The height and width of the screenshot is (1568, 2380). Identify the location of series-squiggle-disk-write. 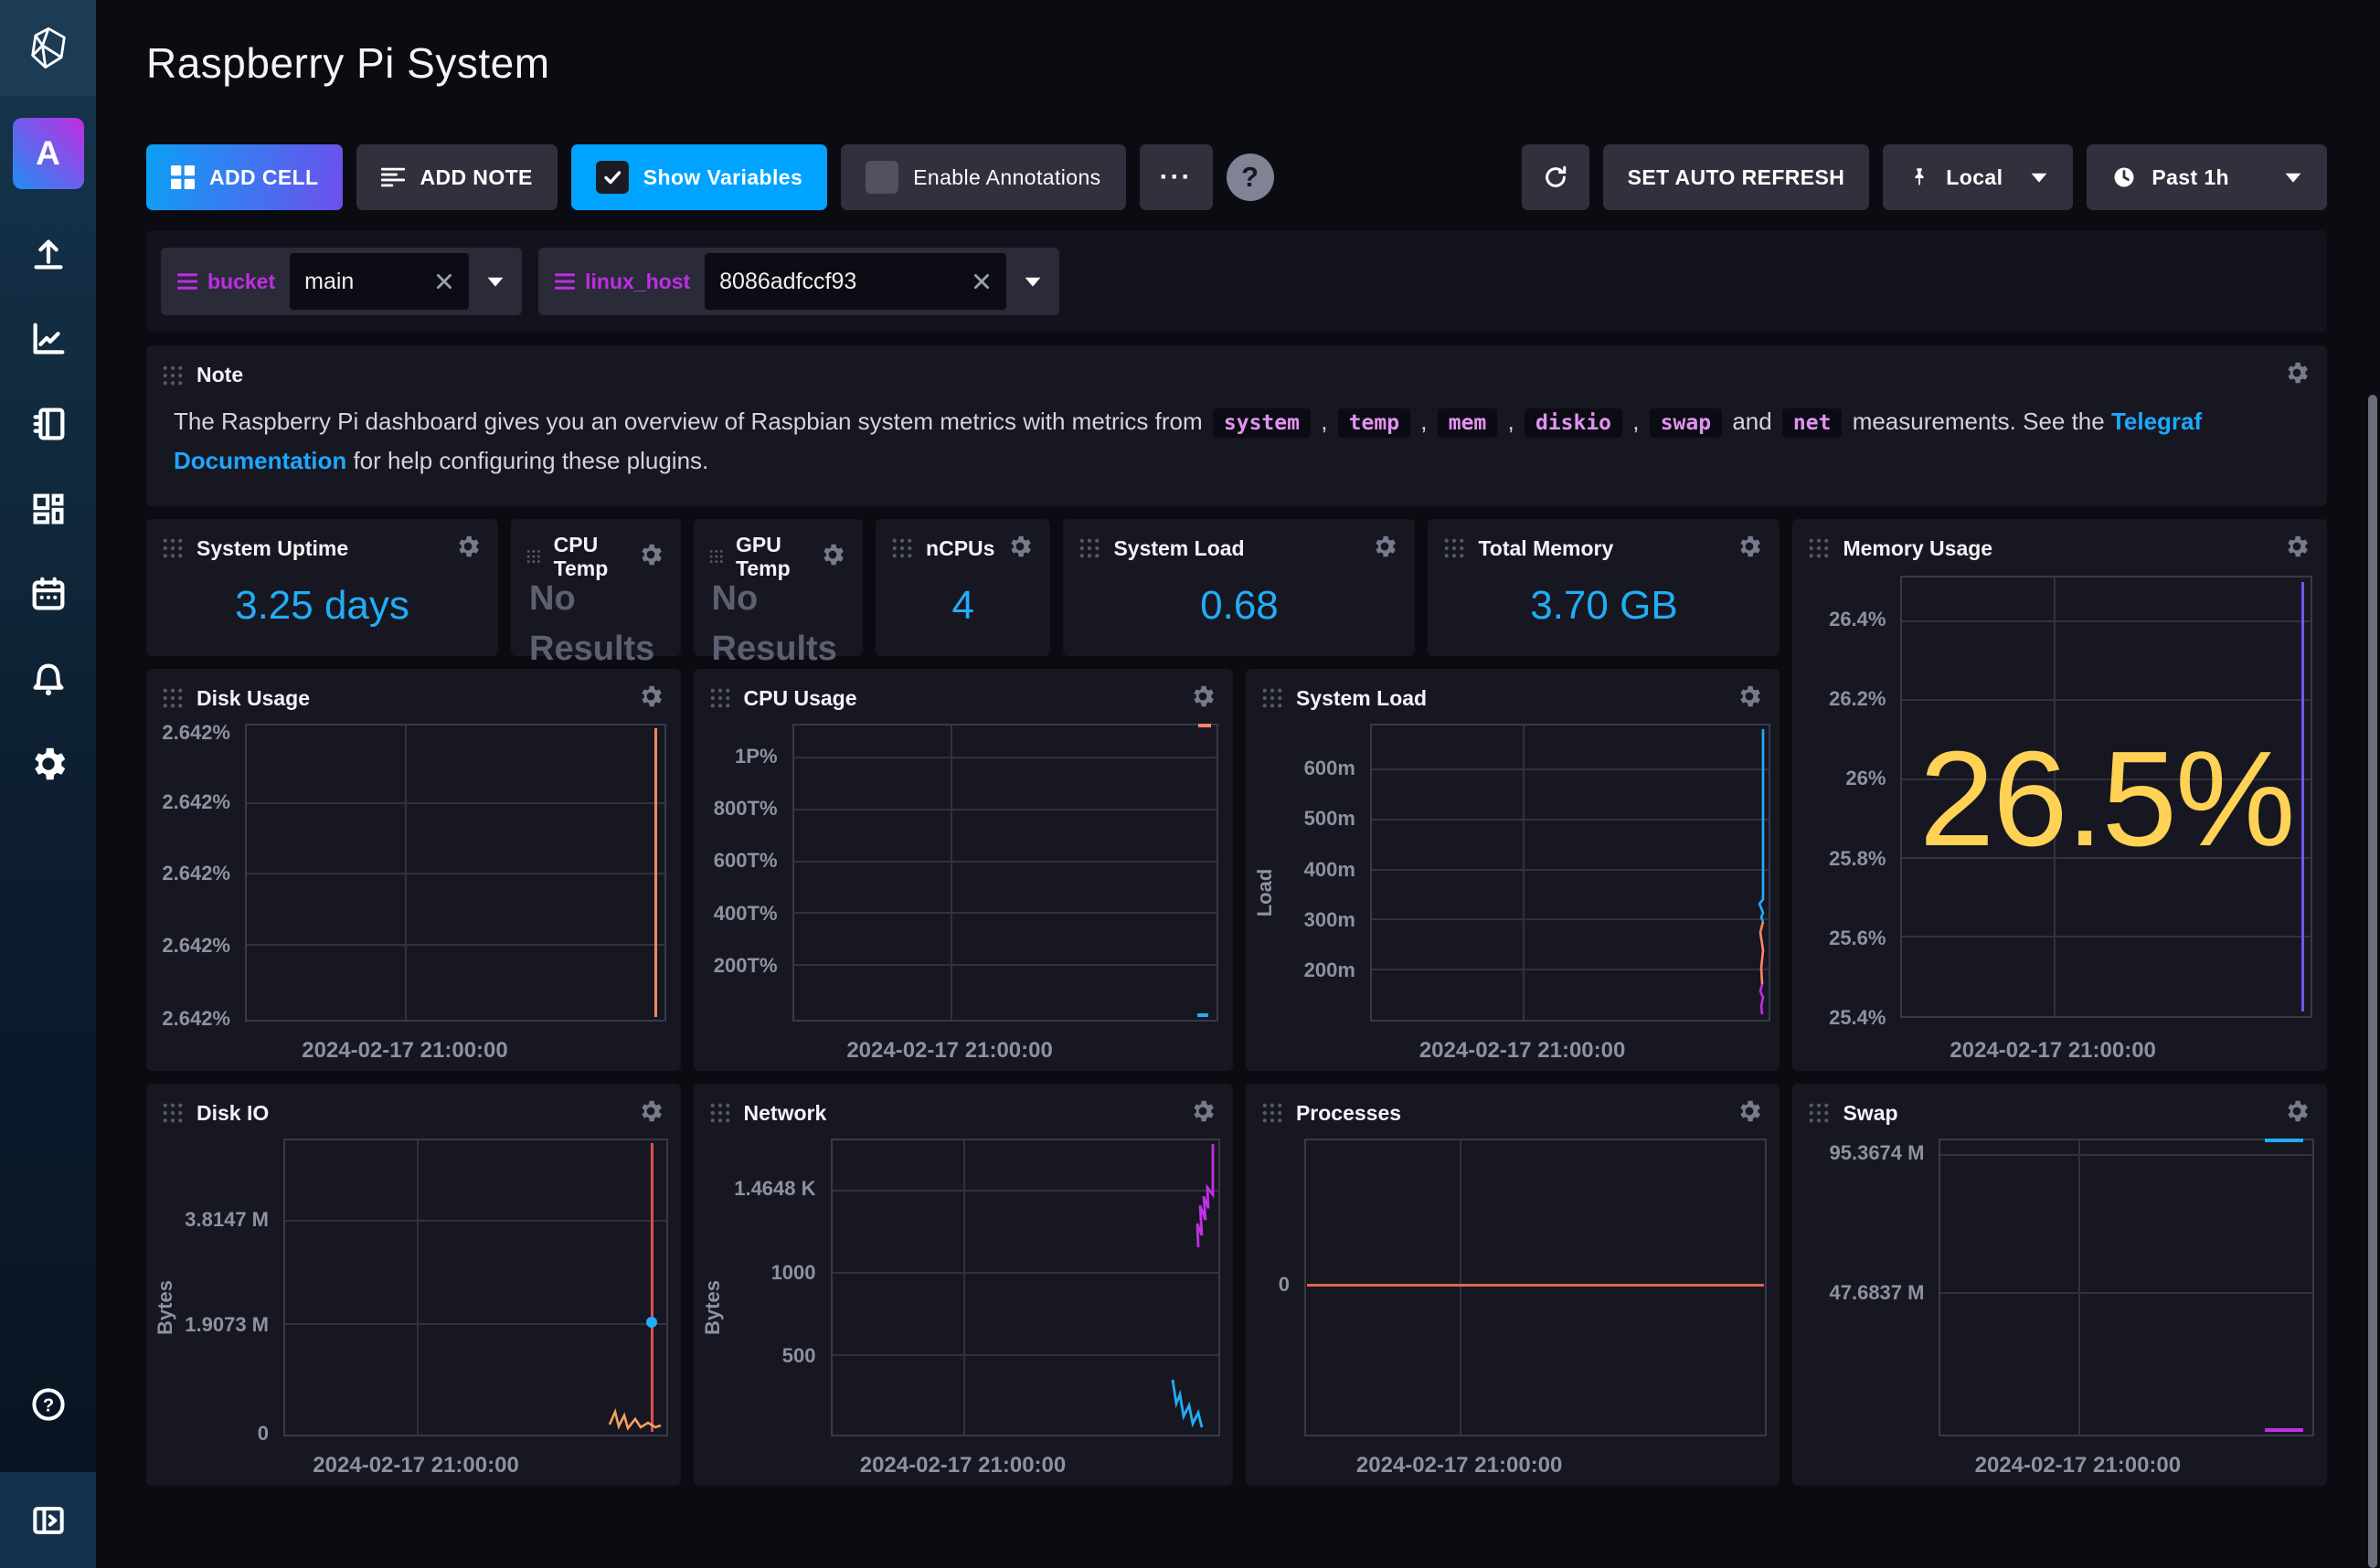
(634, 1419).